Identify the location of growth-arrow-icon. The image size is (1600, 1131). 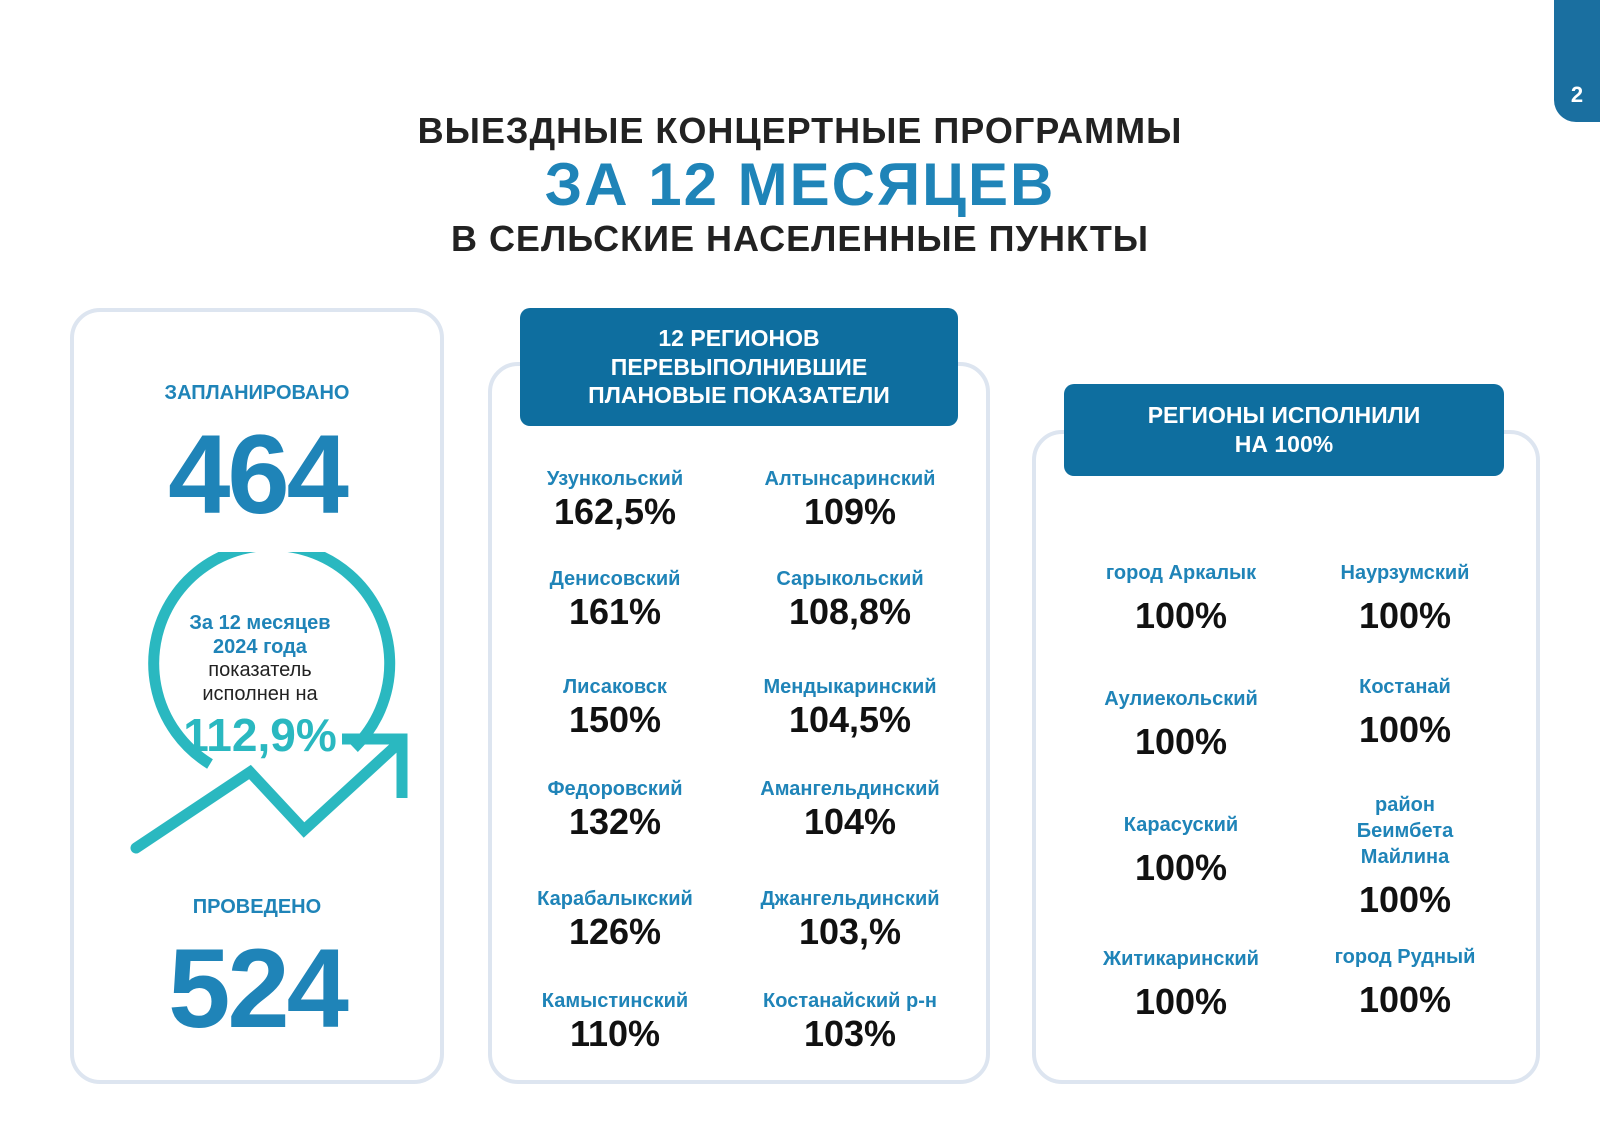
(269, 703).